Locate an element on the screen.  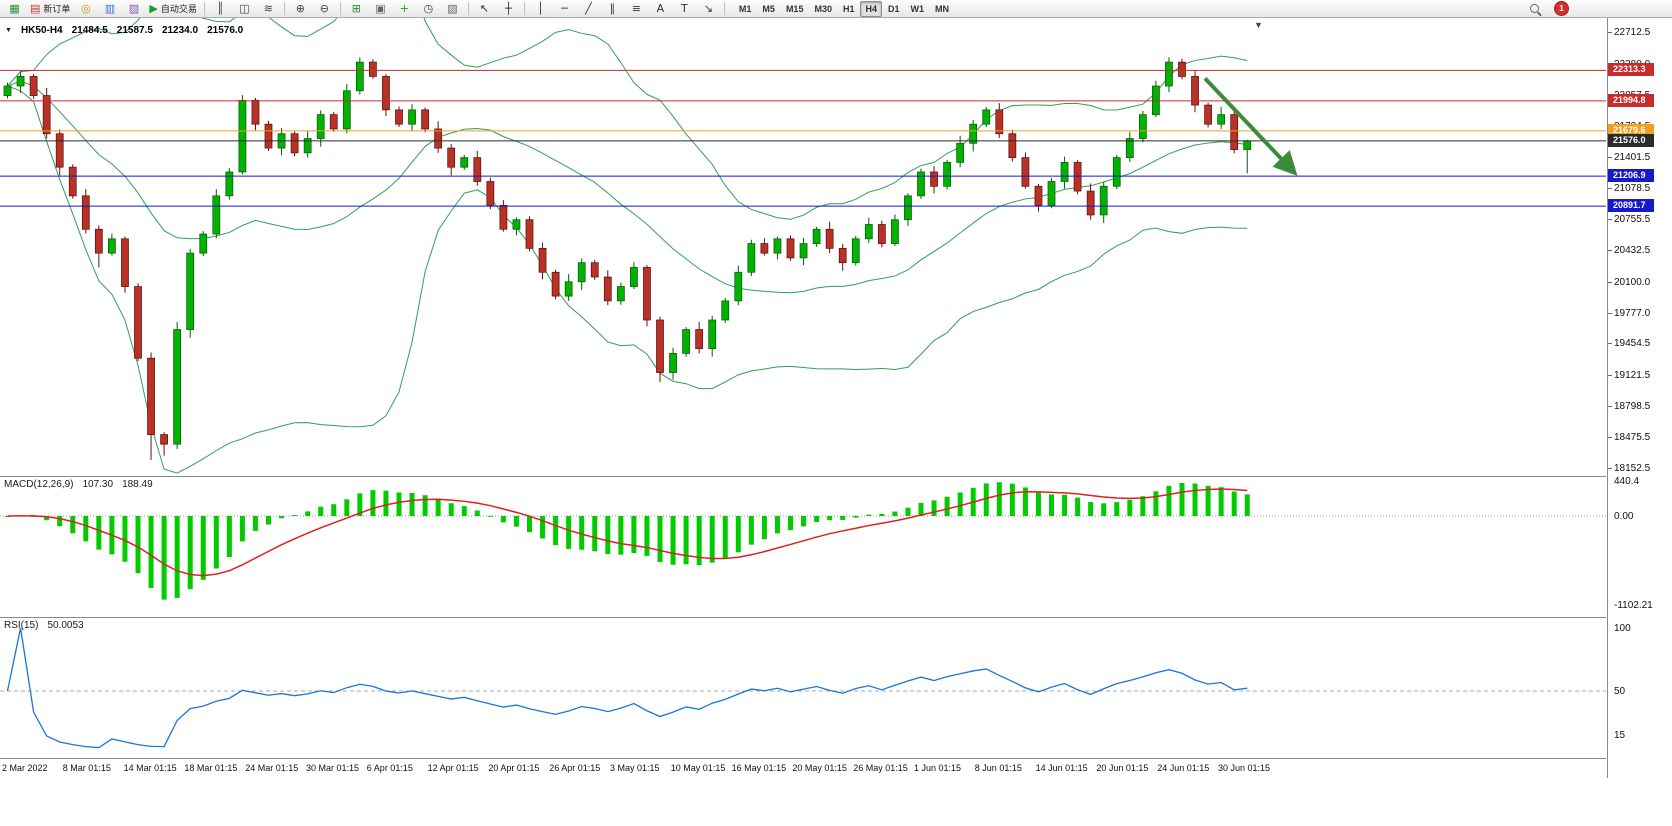
new-chart-icon: ▦ is located at coordinates (14, 8).